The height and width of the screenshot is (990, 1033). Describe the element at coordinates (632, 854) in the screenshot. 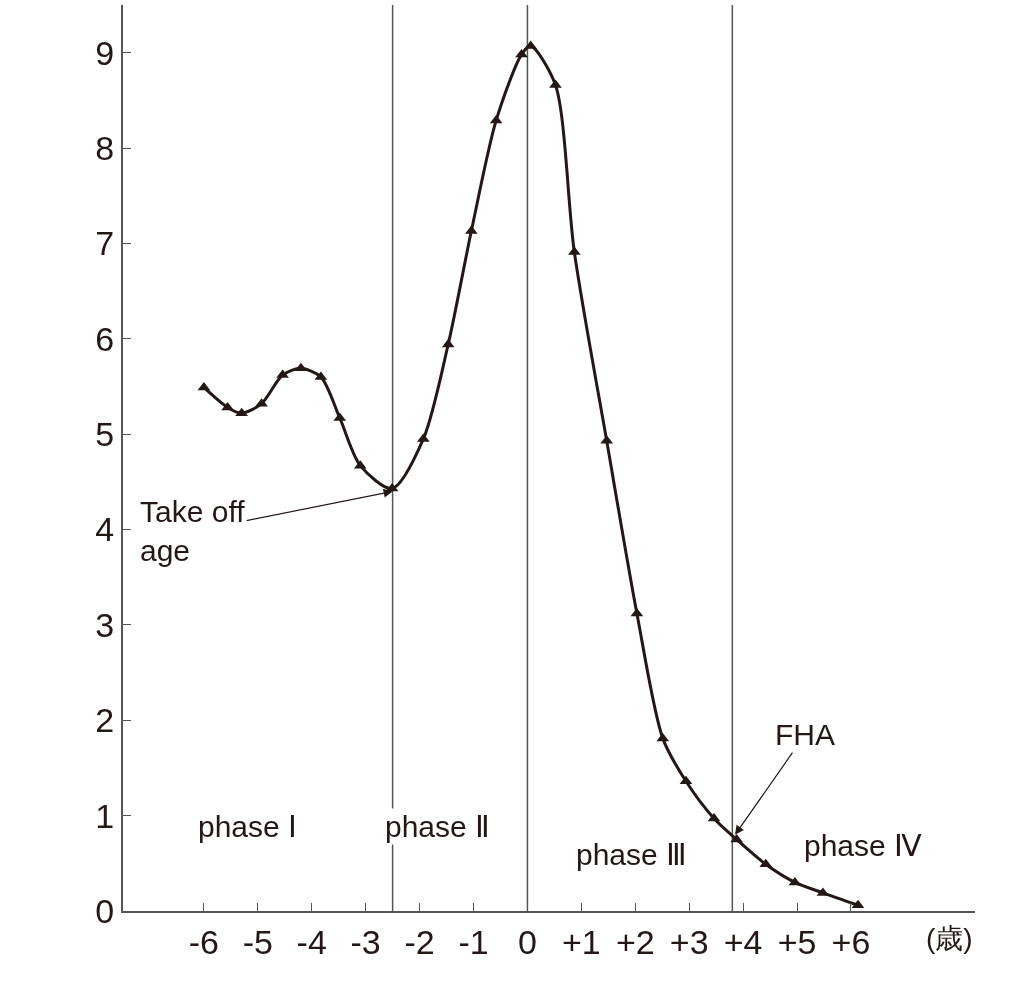

I see `annotation: phase Ⅲ` at that location.